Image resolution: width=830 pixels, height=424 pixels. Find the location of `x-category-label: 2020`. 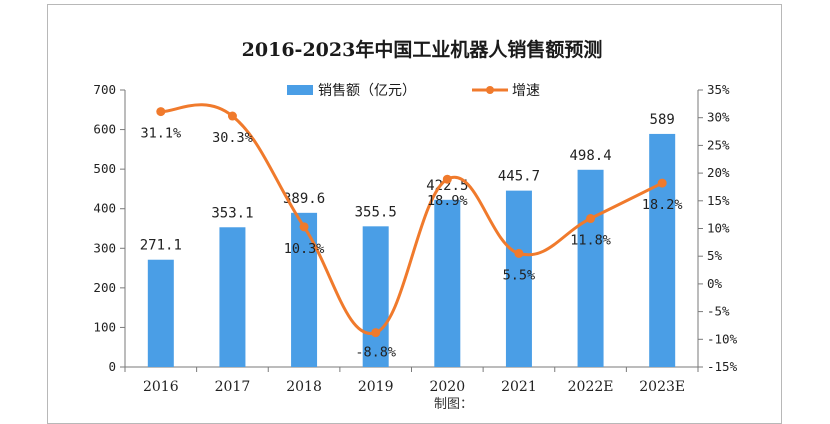

x-category-label: 2020 is located at coordinates (447, 387).